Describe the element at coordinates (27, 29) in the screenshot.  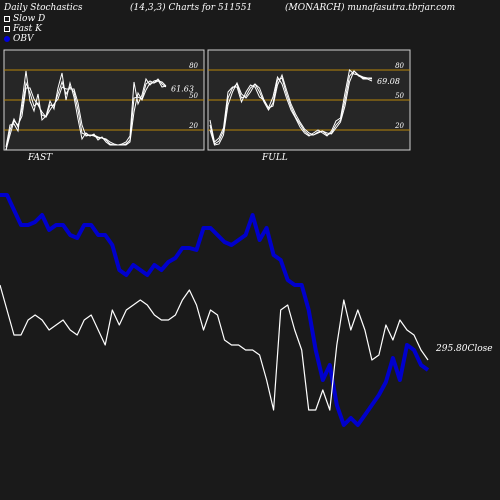
I see `legend-fast-k-label: Fast K` at that location.